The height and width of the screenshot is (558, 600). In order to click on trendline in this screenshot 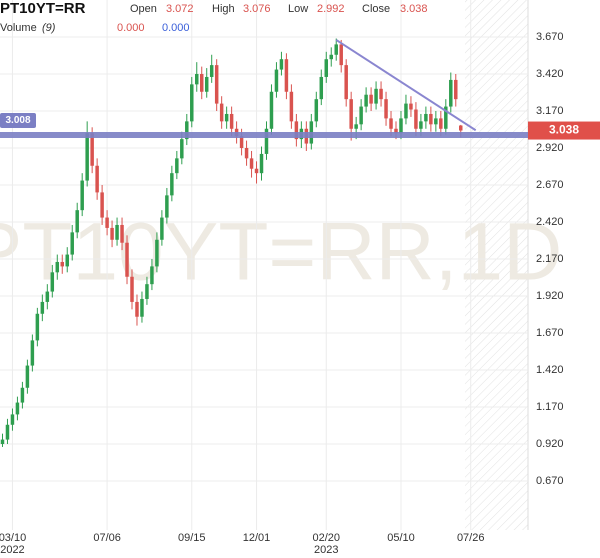, I will do `click(406, 85)`.